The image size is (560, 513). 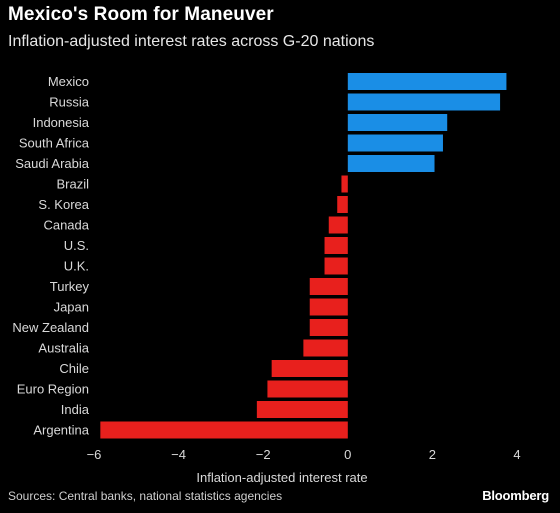 I want to click on x-tick-label: 4, so click(x=516, y=454).